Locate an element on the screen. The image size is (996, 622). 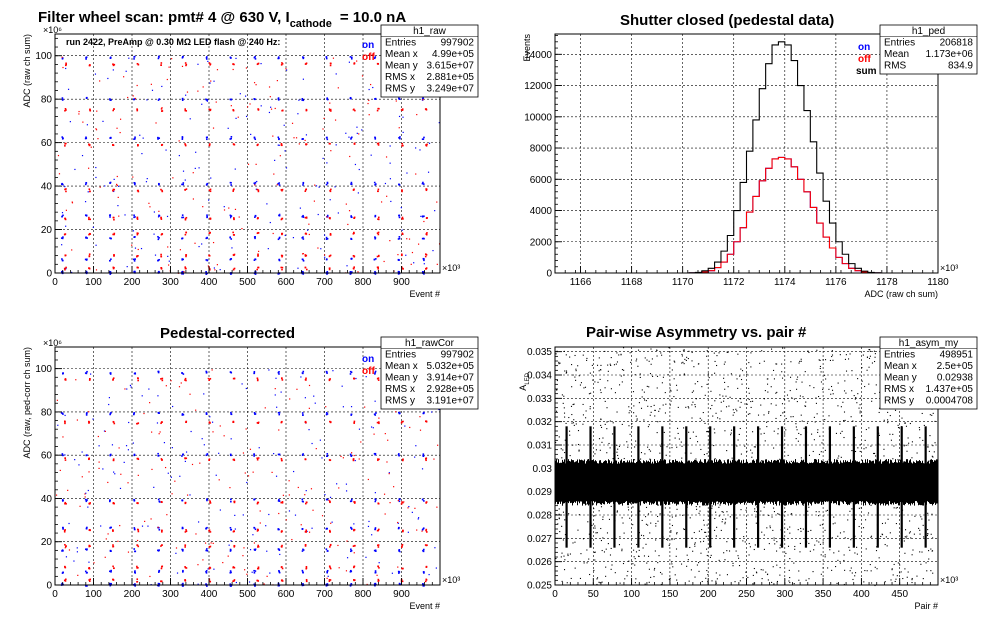
x-tick-label: 300 is located at coordinates (170, 282).